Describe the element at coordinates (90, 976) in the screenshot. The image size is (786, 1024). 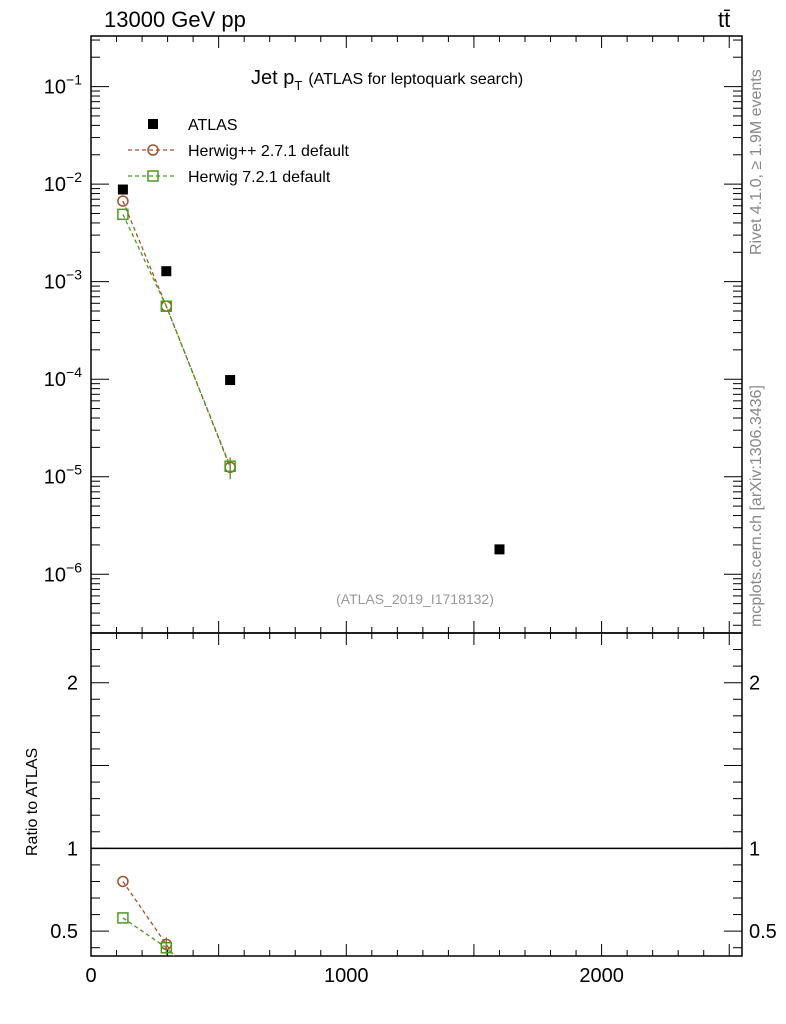
I see `x-tick-label: 0` at that location.